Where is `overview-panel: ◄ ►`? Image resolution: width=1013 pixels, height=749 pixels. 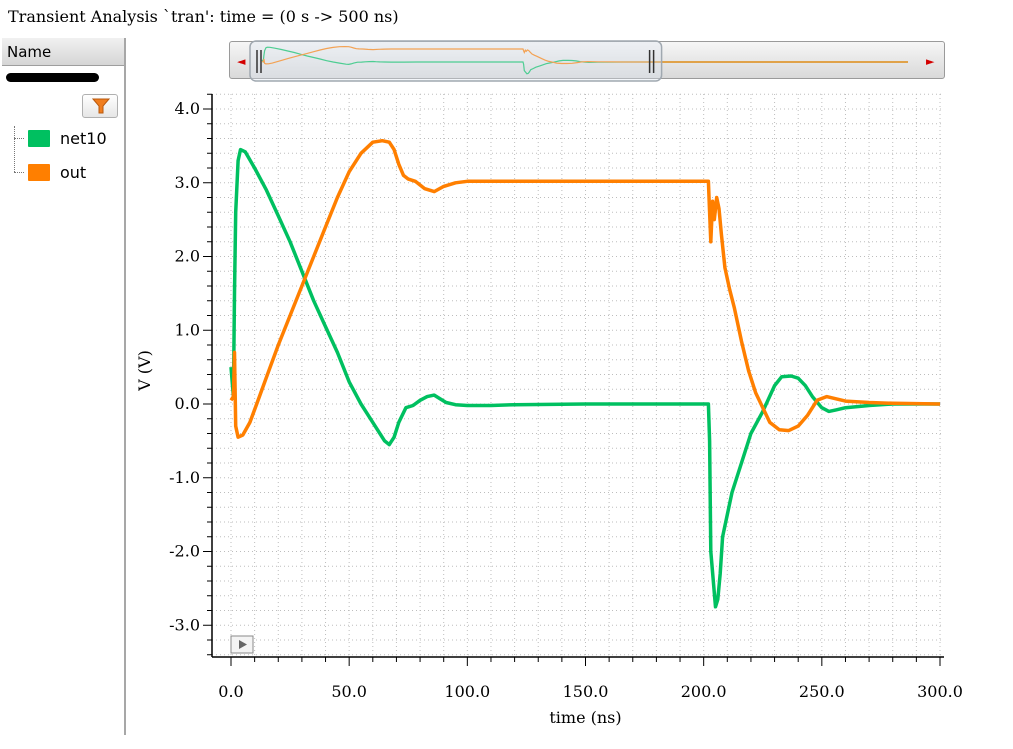
overview-panel: ◄ ► is located at coordinates (586, 61).